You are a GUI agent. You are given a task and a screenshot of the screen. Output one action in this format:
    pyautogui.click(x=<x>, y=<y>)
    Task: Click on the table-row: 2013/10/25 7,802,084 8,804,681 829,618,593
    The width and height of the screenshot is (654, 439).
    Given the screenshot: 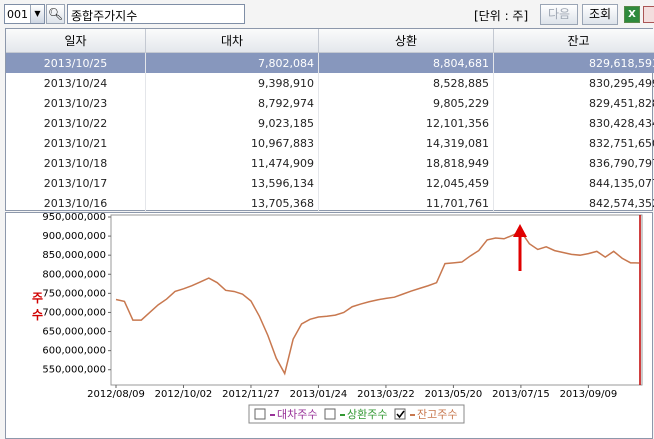 What is the action you would take?
    pyautogui.click(x=330, y=62)
    